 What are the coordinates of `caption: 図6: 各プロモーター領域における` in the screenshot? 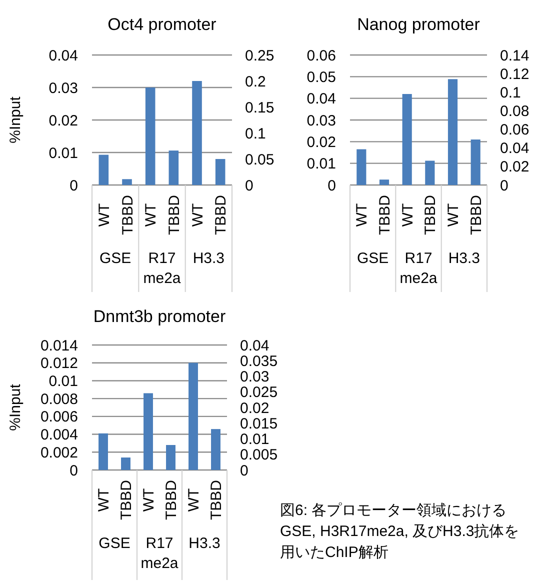 It's located at (393, 510).